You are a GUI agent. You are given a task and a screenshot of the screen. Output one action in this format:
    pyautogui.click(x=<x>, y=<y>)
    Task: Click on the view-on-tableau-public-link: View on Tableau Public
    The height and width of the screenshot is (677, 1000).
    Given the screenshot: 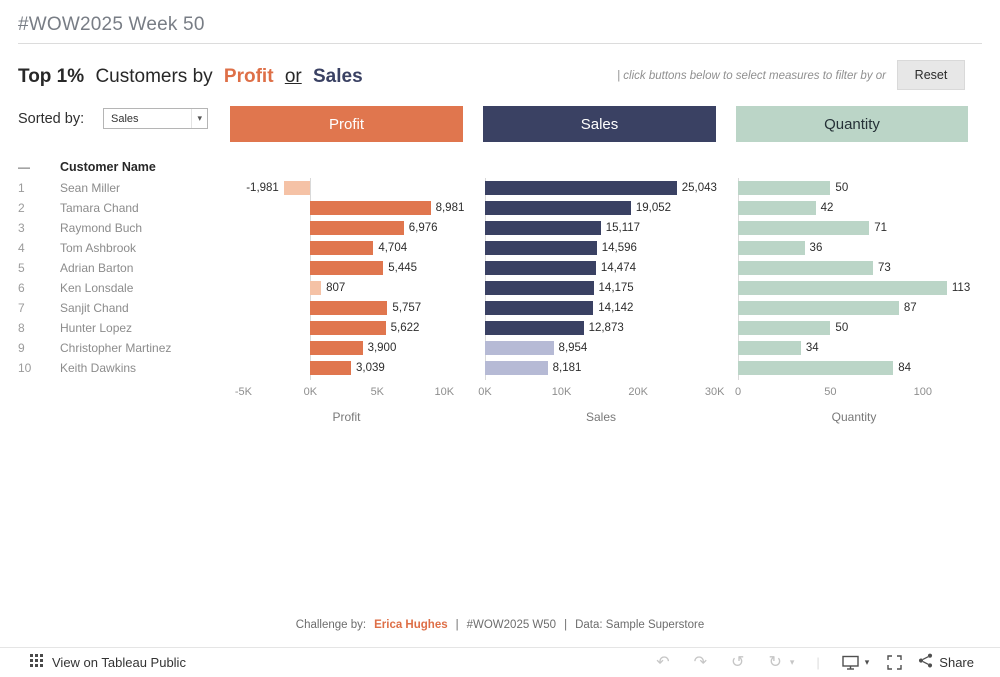 What is the action you would take?
    pyautogui.click(x=108, y=662)
    